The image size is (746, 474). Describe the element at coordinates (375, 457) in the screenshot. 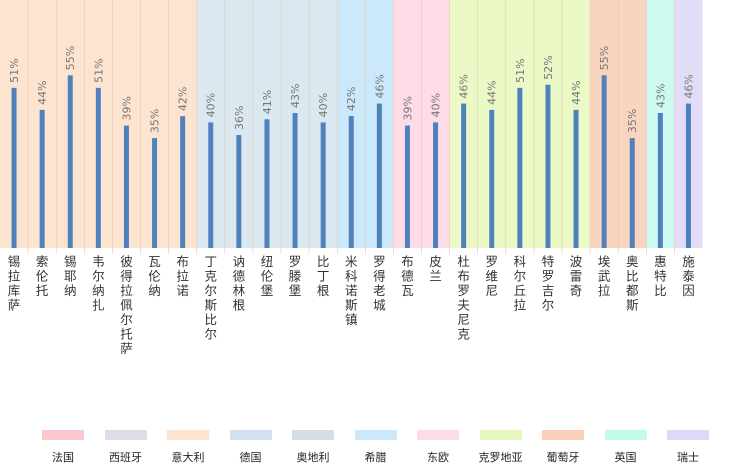

I see `legend-label: 希腊` at that location.